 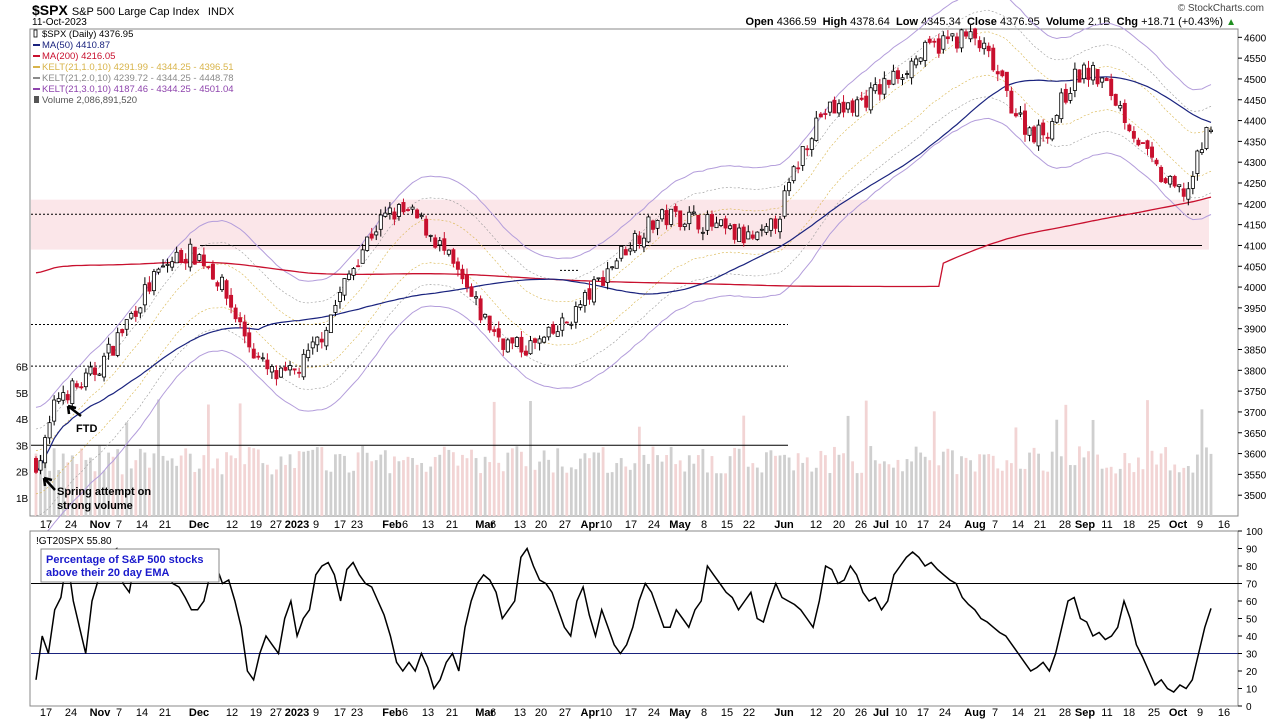 I want to click on price-tick-label: 4150, so click(x=1255, y=226).